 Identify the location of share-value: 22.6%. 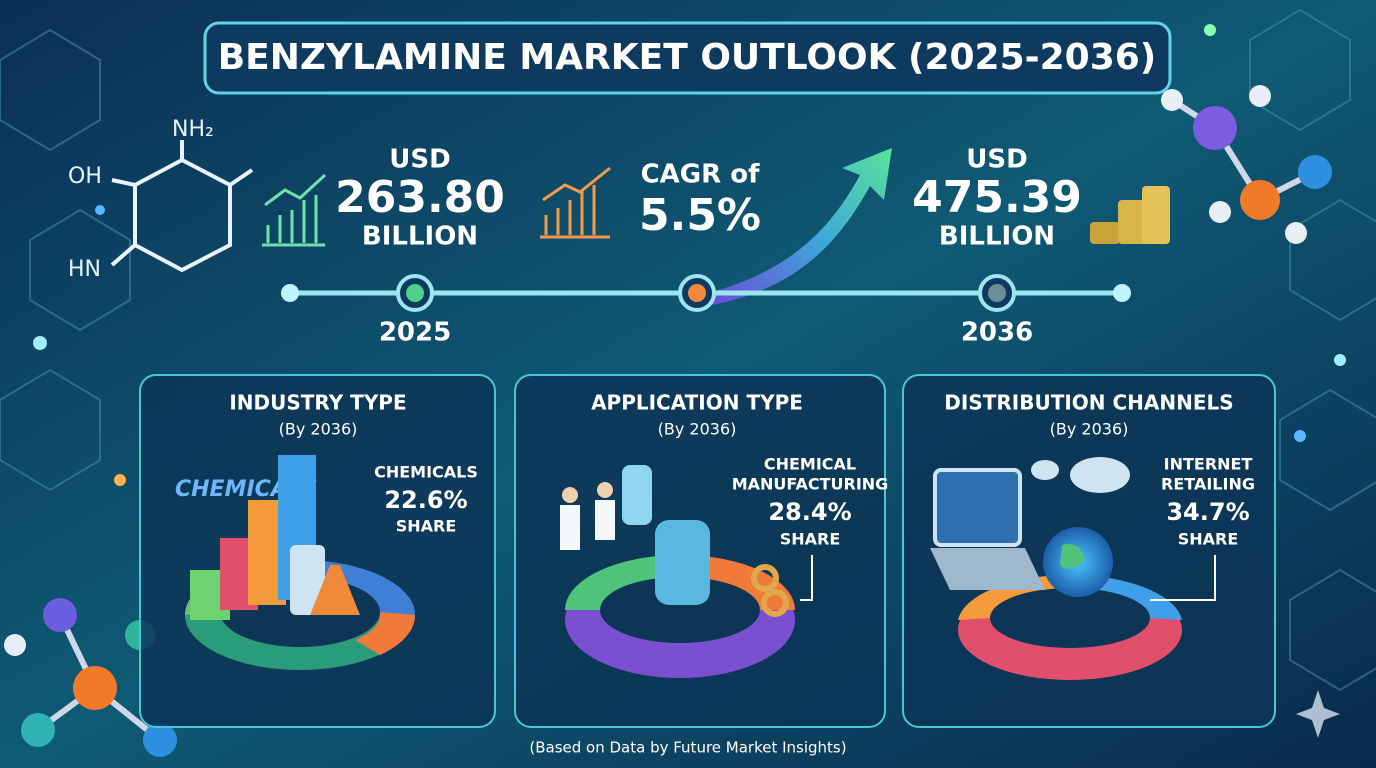
(425, 500).